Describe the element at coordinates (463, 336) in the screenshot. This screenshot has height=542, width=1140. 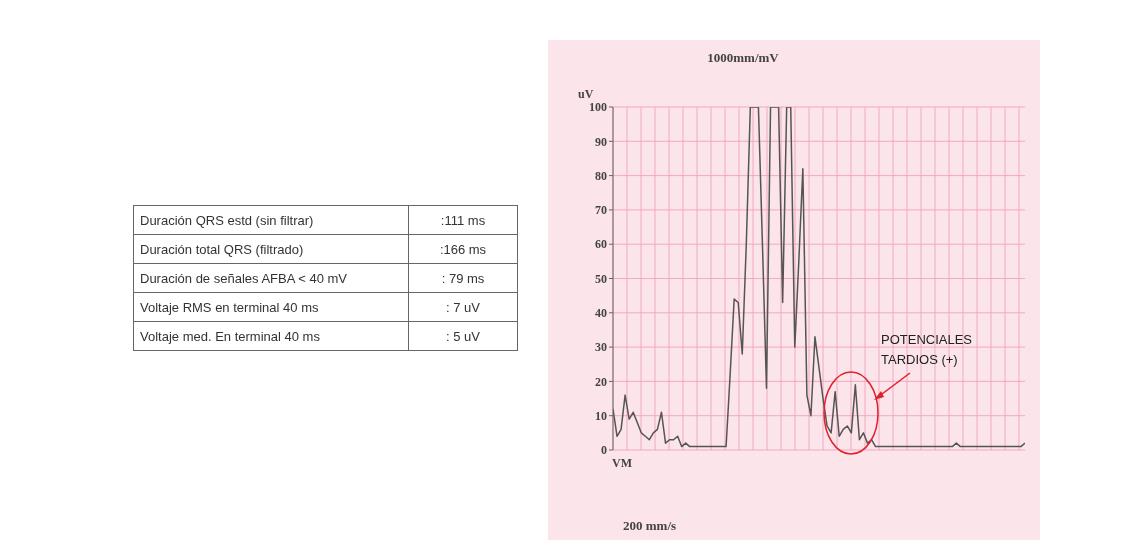
I see `text: : 5 uV` at that location.